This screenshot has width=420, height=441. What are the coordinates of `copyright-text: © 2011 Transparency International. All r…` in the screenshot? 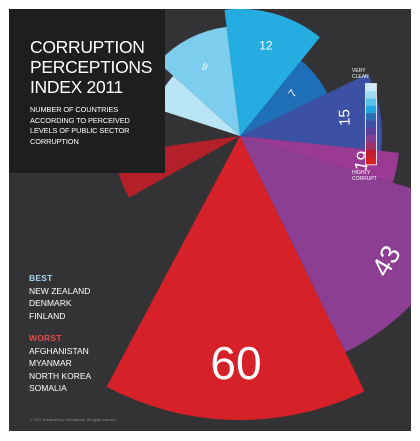 It's located at (73, 420).